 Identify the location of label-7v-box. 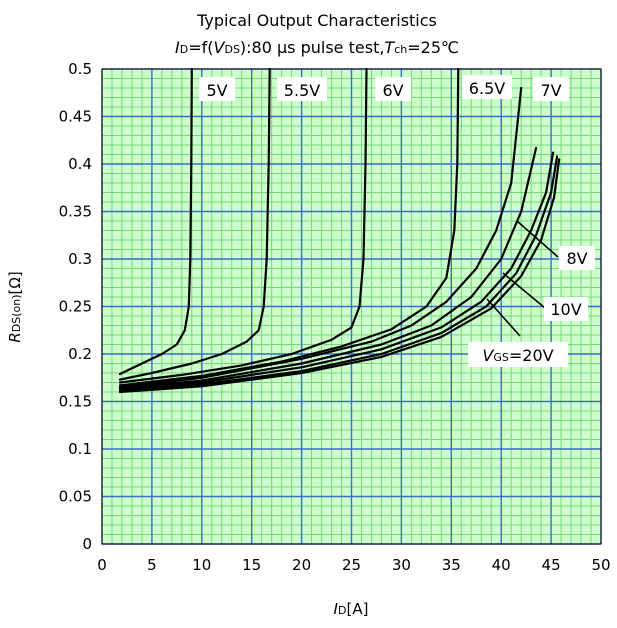
(551, 89).